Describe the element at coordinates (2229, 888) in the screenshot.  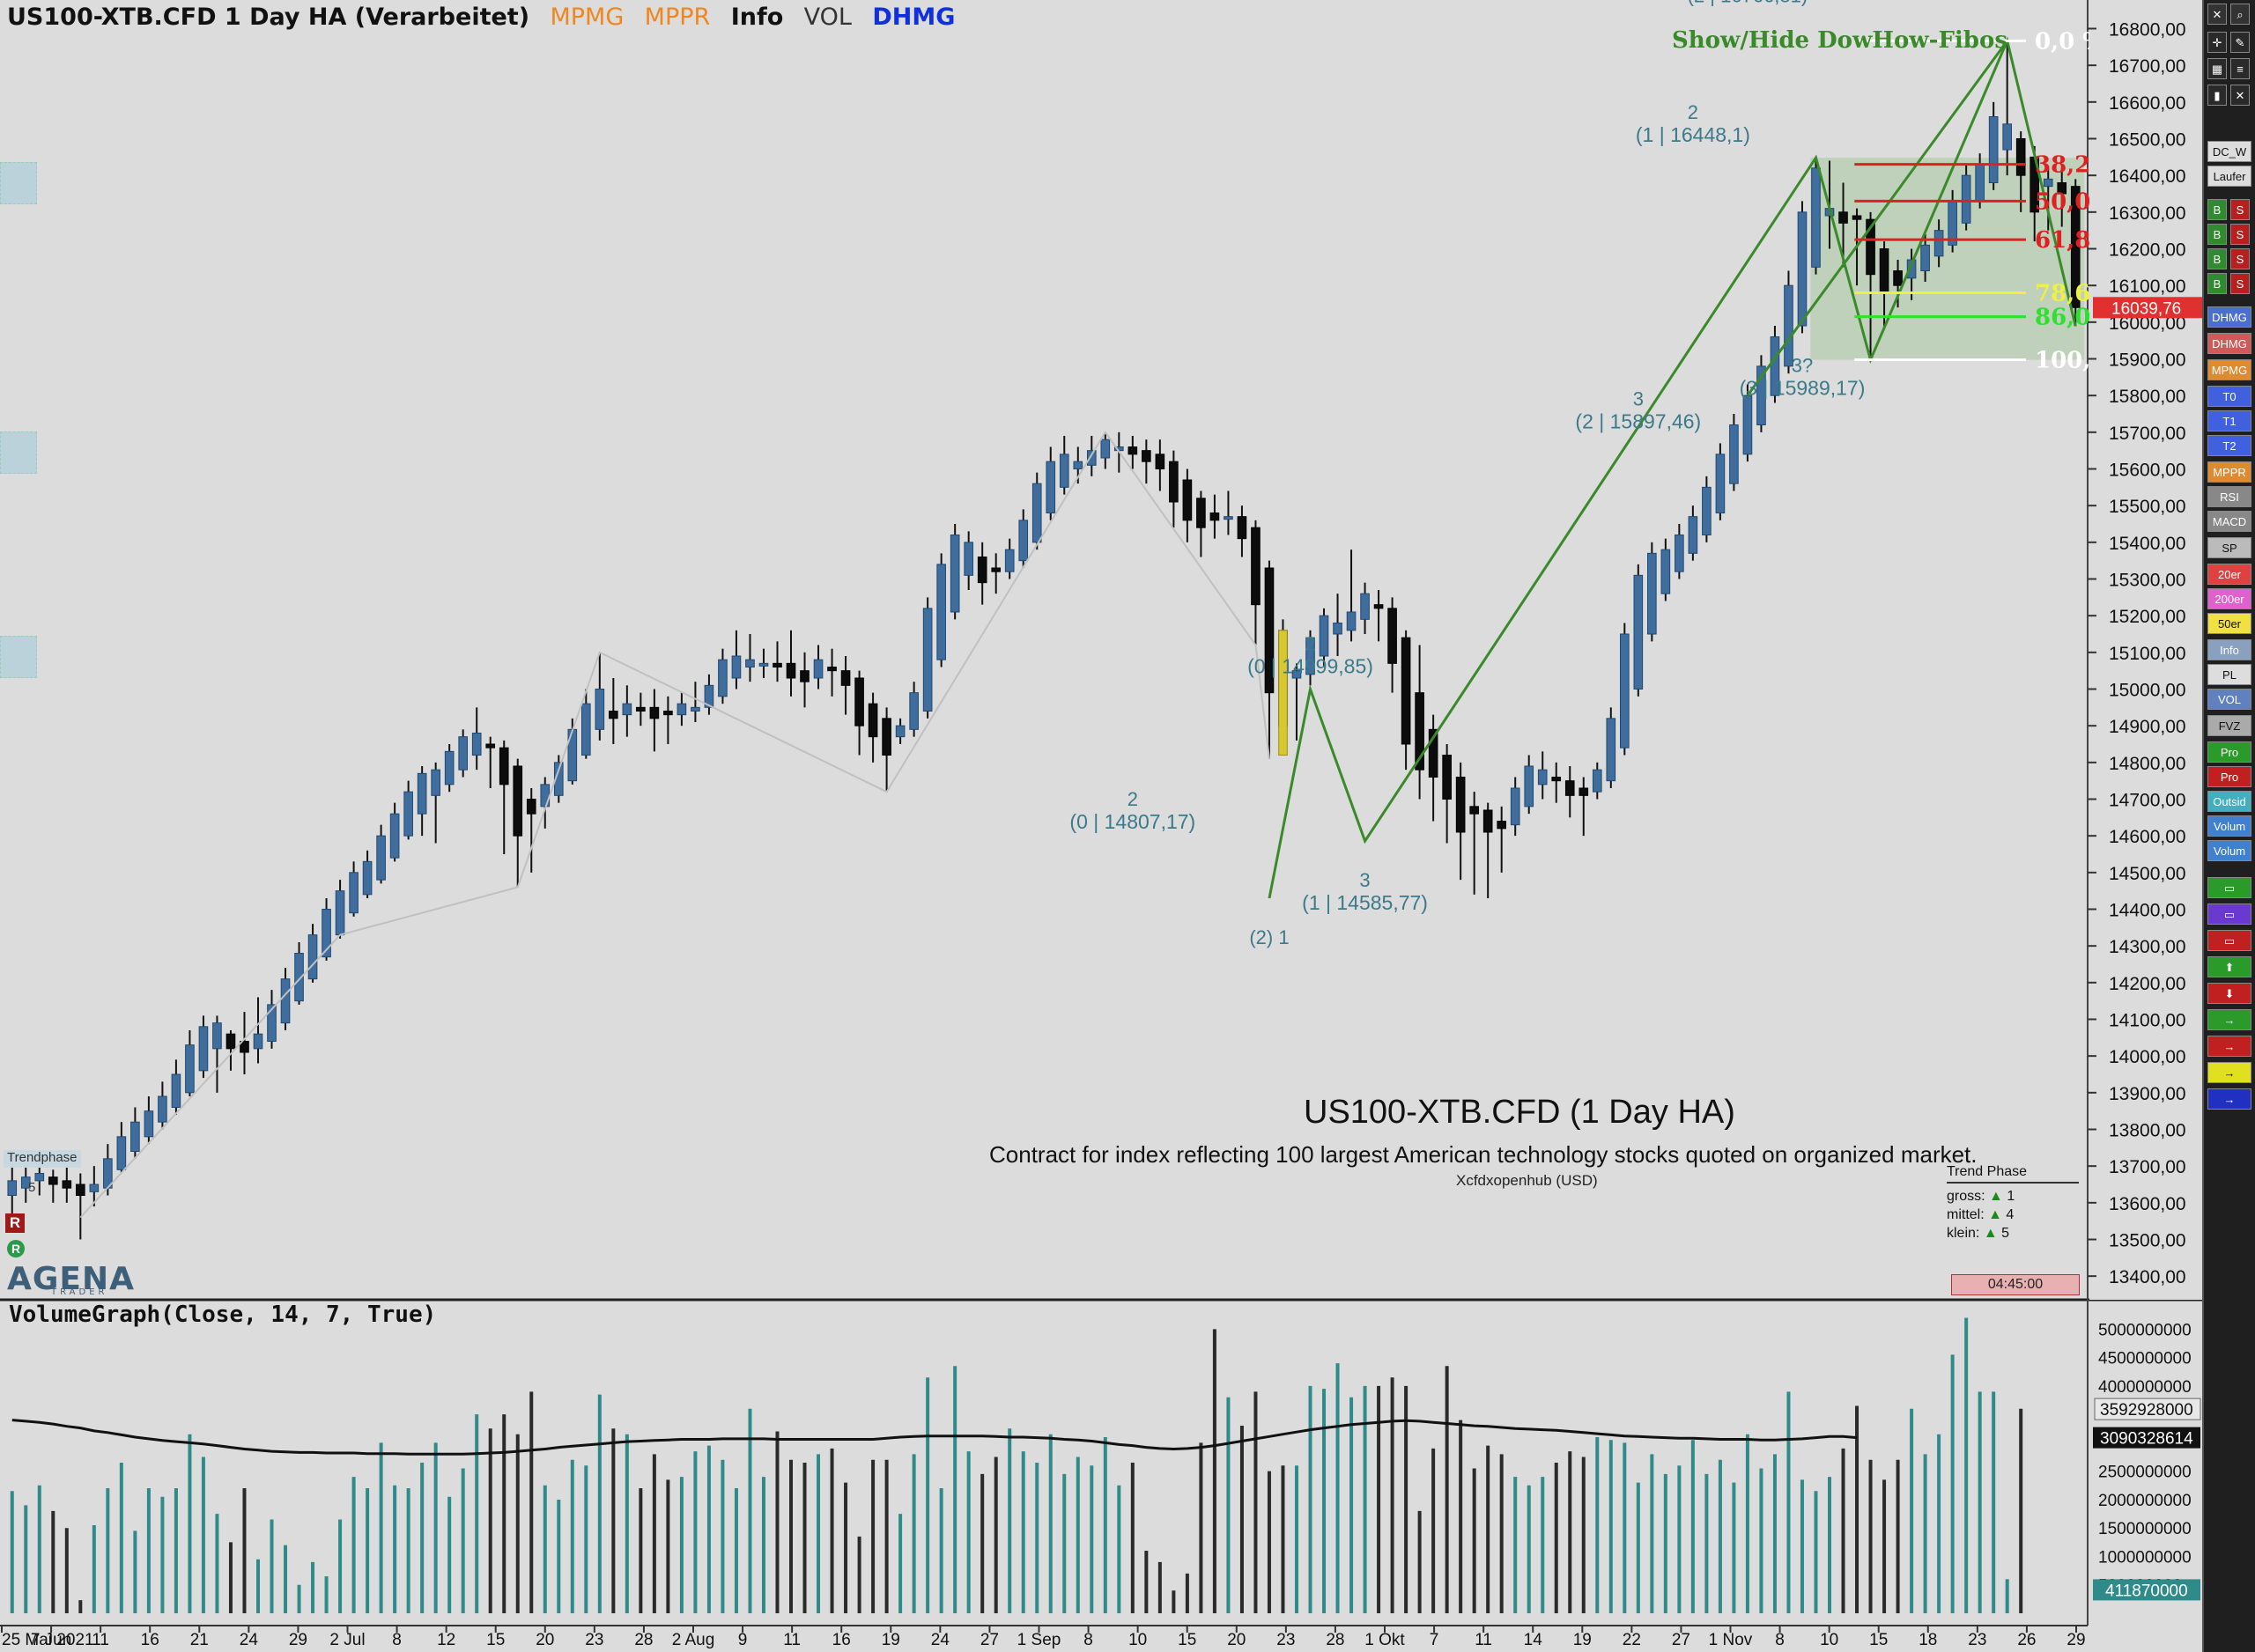
I see `toolbar-green-rect-icon: ▭` at that location.